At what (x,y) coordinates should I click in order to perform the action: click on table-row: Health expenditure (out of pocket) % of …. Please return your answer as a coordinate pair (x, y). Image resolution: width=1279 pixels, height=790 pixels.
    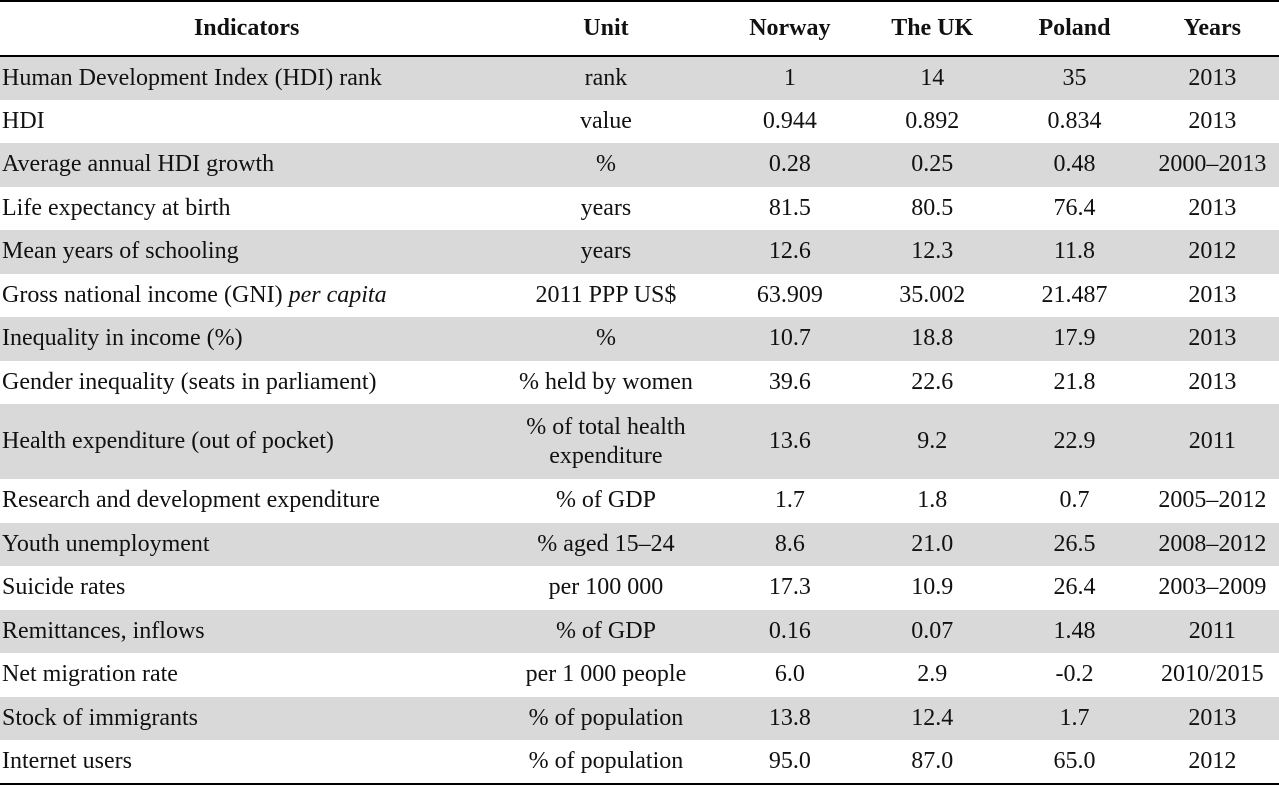
    Looking at the image, I should click on (639, 441).